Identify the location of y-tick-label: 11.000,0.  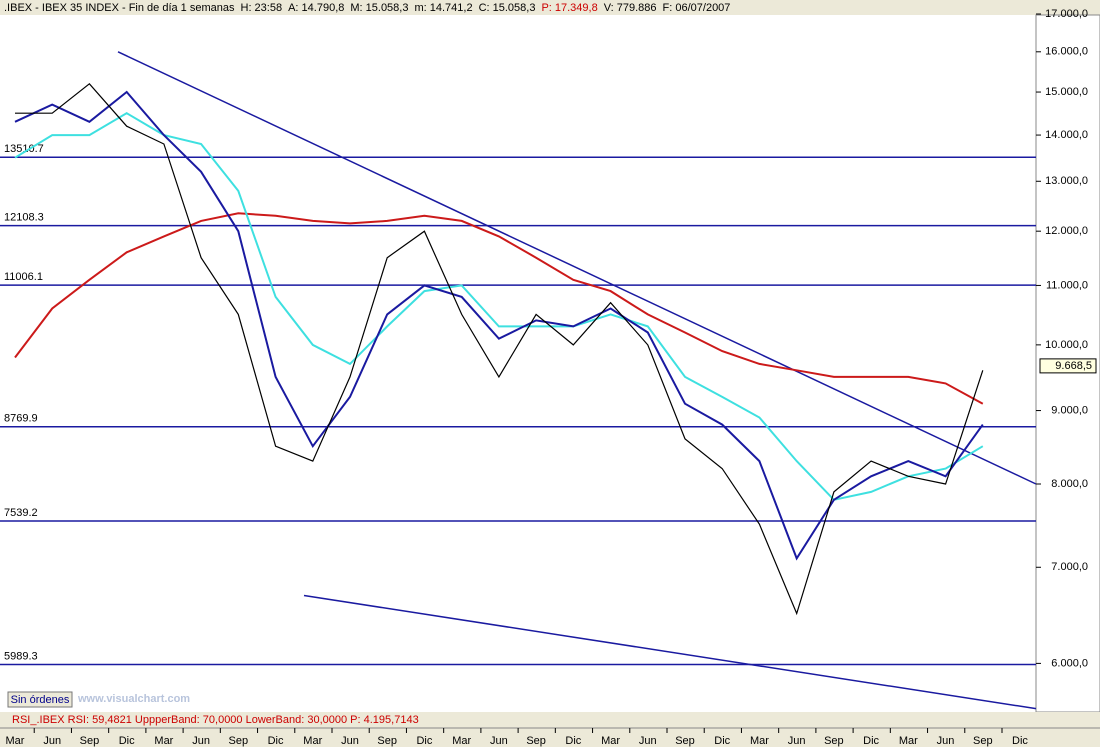
(1067, 285).